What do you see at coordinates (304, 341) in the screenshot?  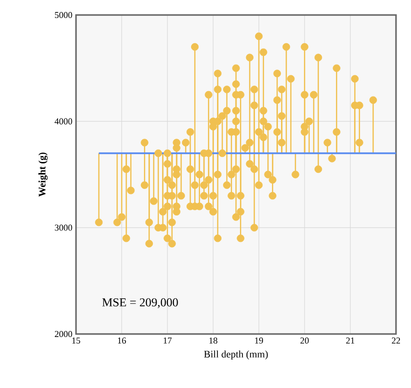 I see `x-tick-label: 20` at bounding box center [304, 341].